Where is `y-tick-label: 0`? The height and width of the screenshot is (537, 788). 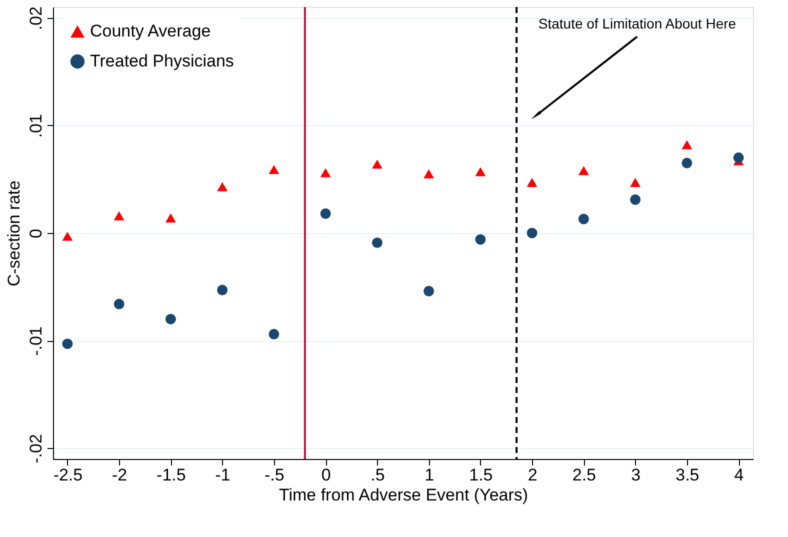 y-tick-label: 0 is located at coordinates (36, 233).